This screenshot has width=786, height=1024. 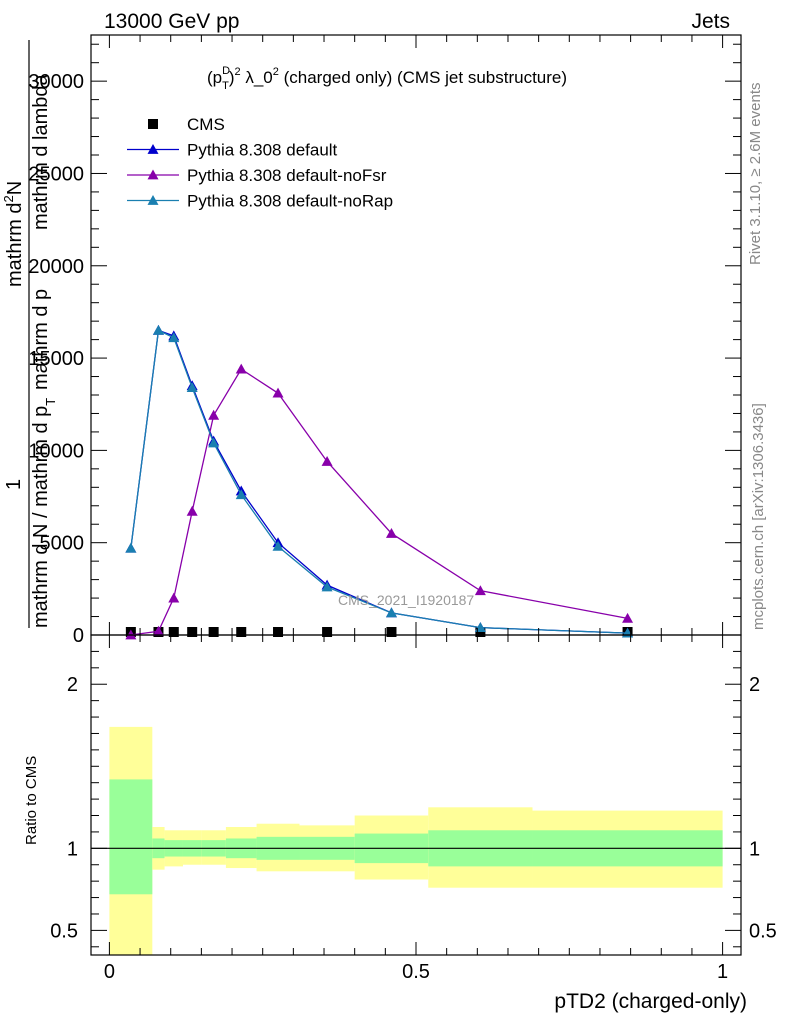 I want to click on legend-label: Pythia 8.308 default-noFsr, so click(x=287, y=175).